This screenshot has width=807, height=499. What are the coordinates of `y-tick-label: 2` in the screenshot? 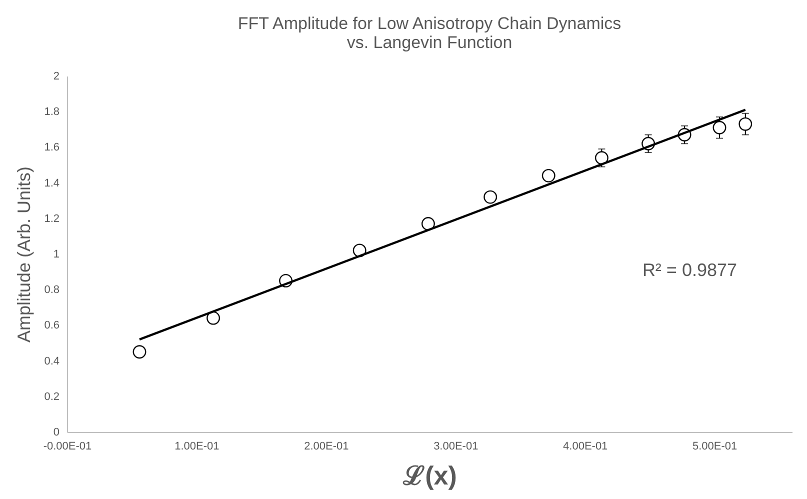 It's located at (56, 76).